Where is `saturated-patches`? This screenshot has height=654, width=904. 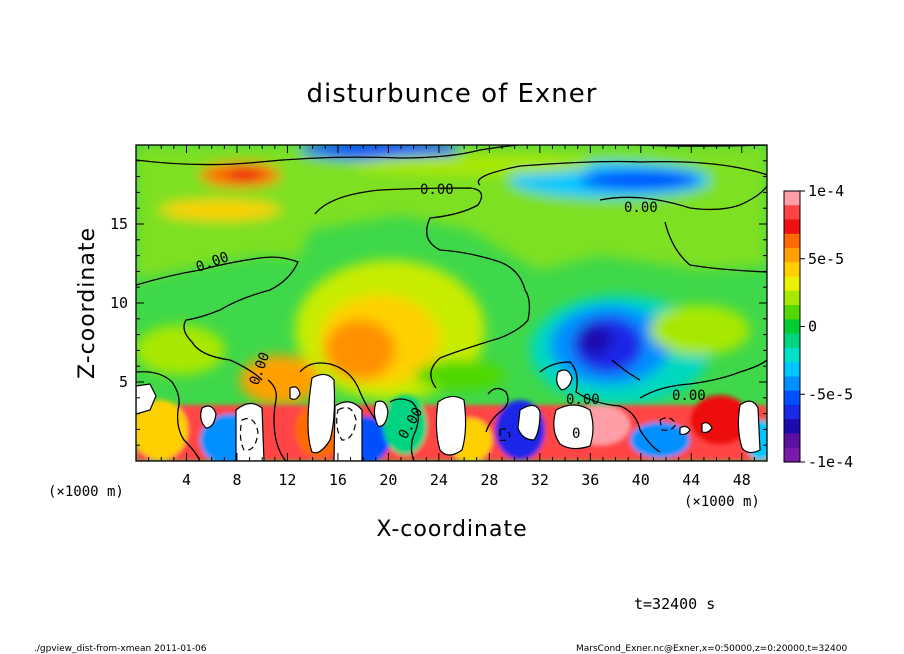
saturated-patches is located at coordinates (448, 415).